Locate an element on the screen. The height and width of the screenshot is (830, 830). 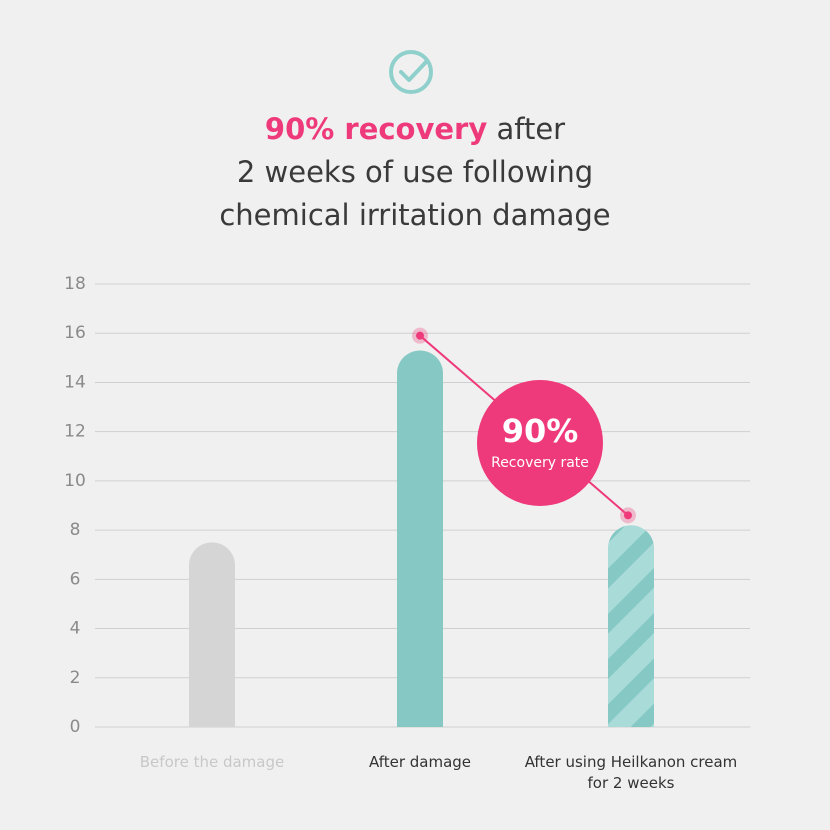
y-tick-label: 0 is located at coordinates (75, 727).